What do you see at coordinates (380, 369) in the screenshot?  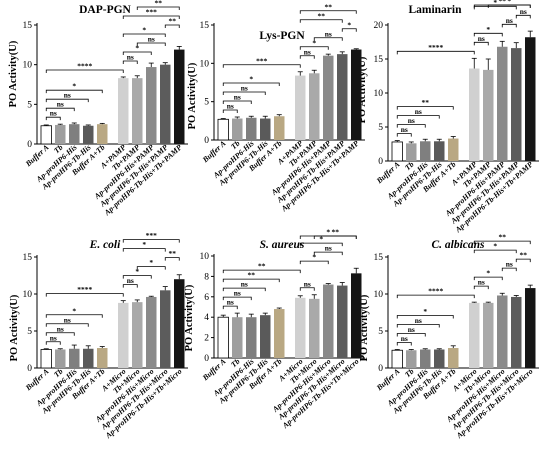 I see `y-tick-label: 0` at bounding box center [380, 369].